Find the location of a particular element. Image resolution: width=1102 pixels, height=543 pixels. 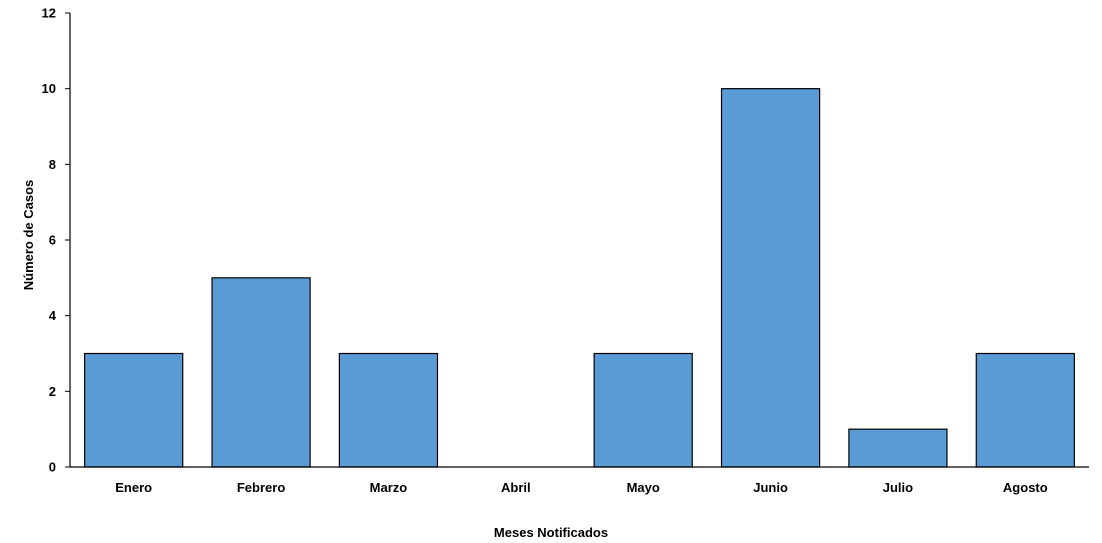

x-axis-title: Meses Notificados is located at coordinates (551, 532).